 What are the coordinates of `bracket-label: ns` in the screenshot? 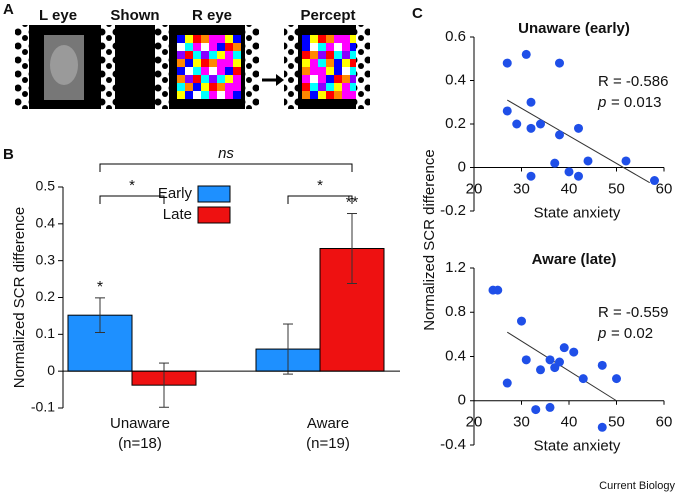 It's located at (226, 153).